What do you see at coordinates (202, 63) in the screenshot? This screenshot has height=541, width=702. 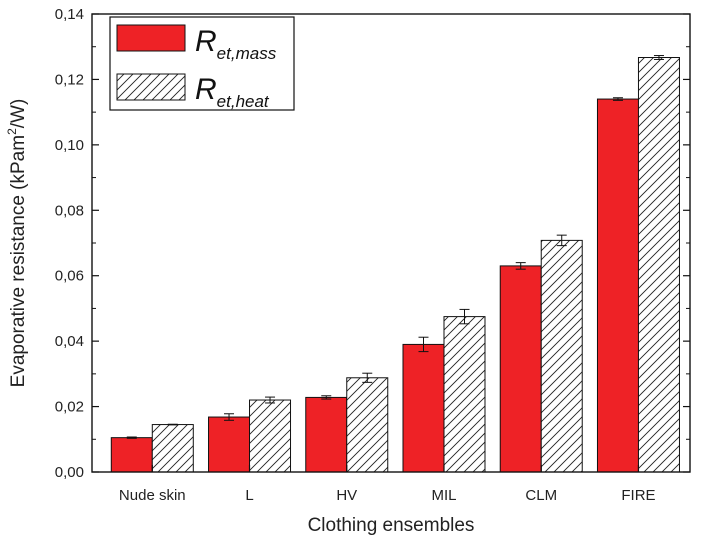 I see `legend: Ret,mass Ret,heat` at bounding box center [202, 63].